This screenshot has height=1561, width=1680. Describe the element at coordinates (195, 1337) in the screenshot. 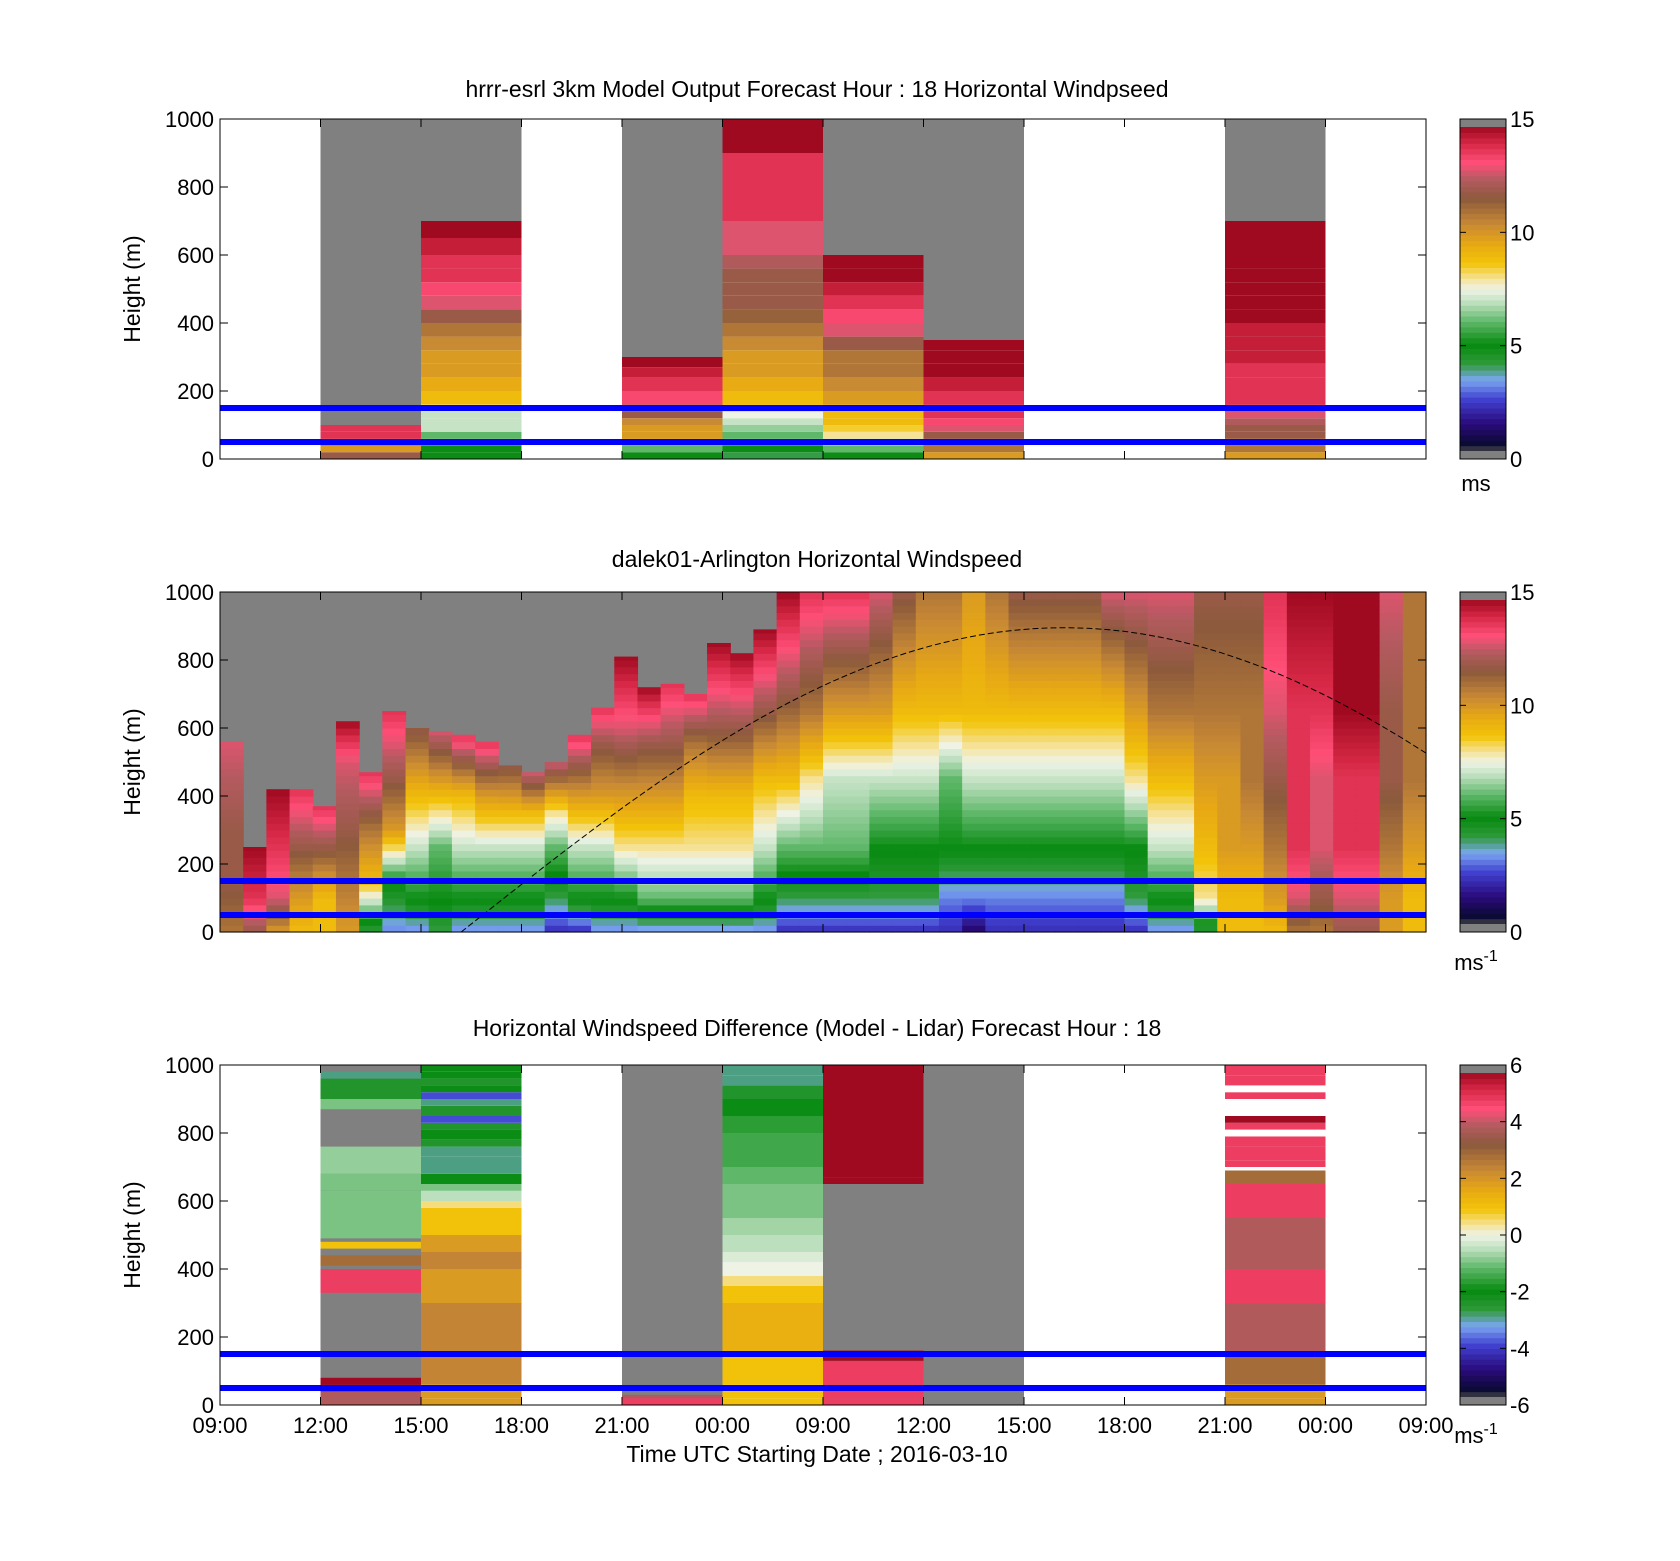

I see `y-tick-label: 200` at that location.